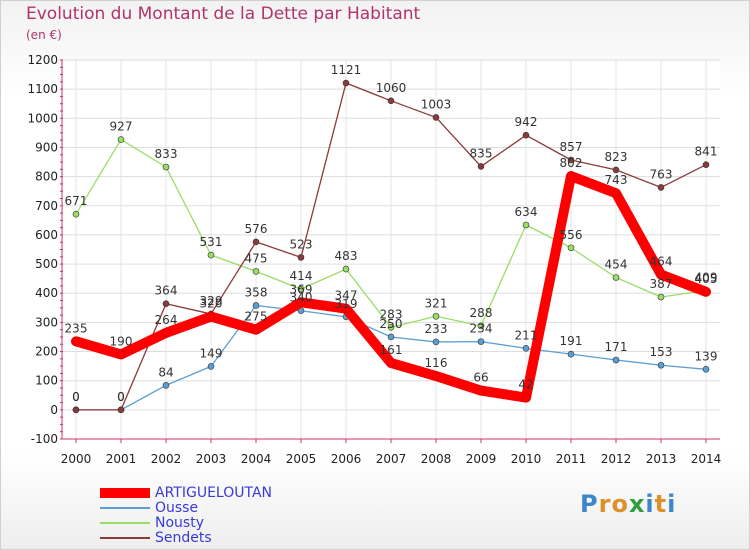 This screenshot has width=750, height=550. Describe the element at coordinates (571, 235) in the screenshot. I see `data-label: 556` at that location.